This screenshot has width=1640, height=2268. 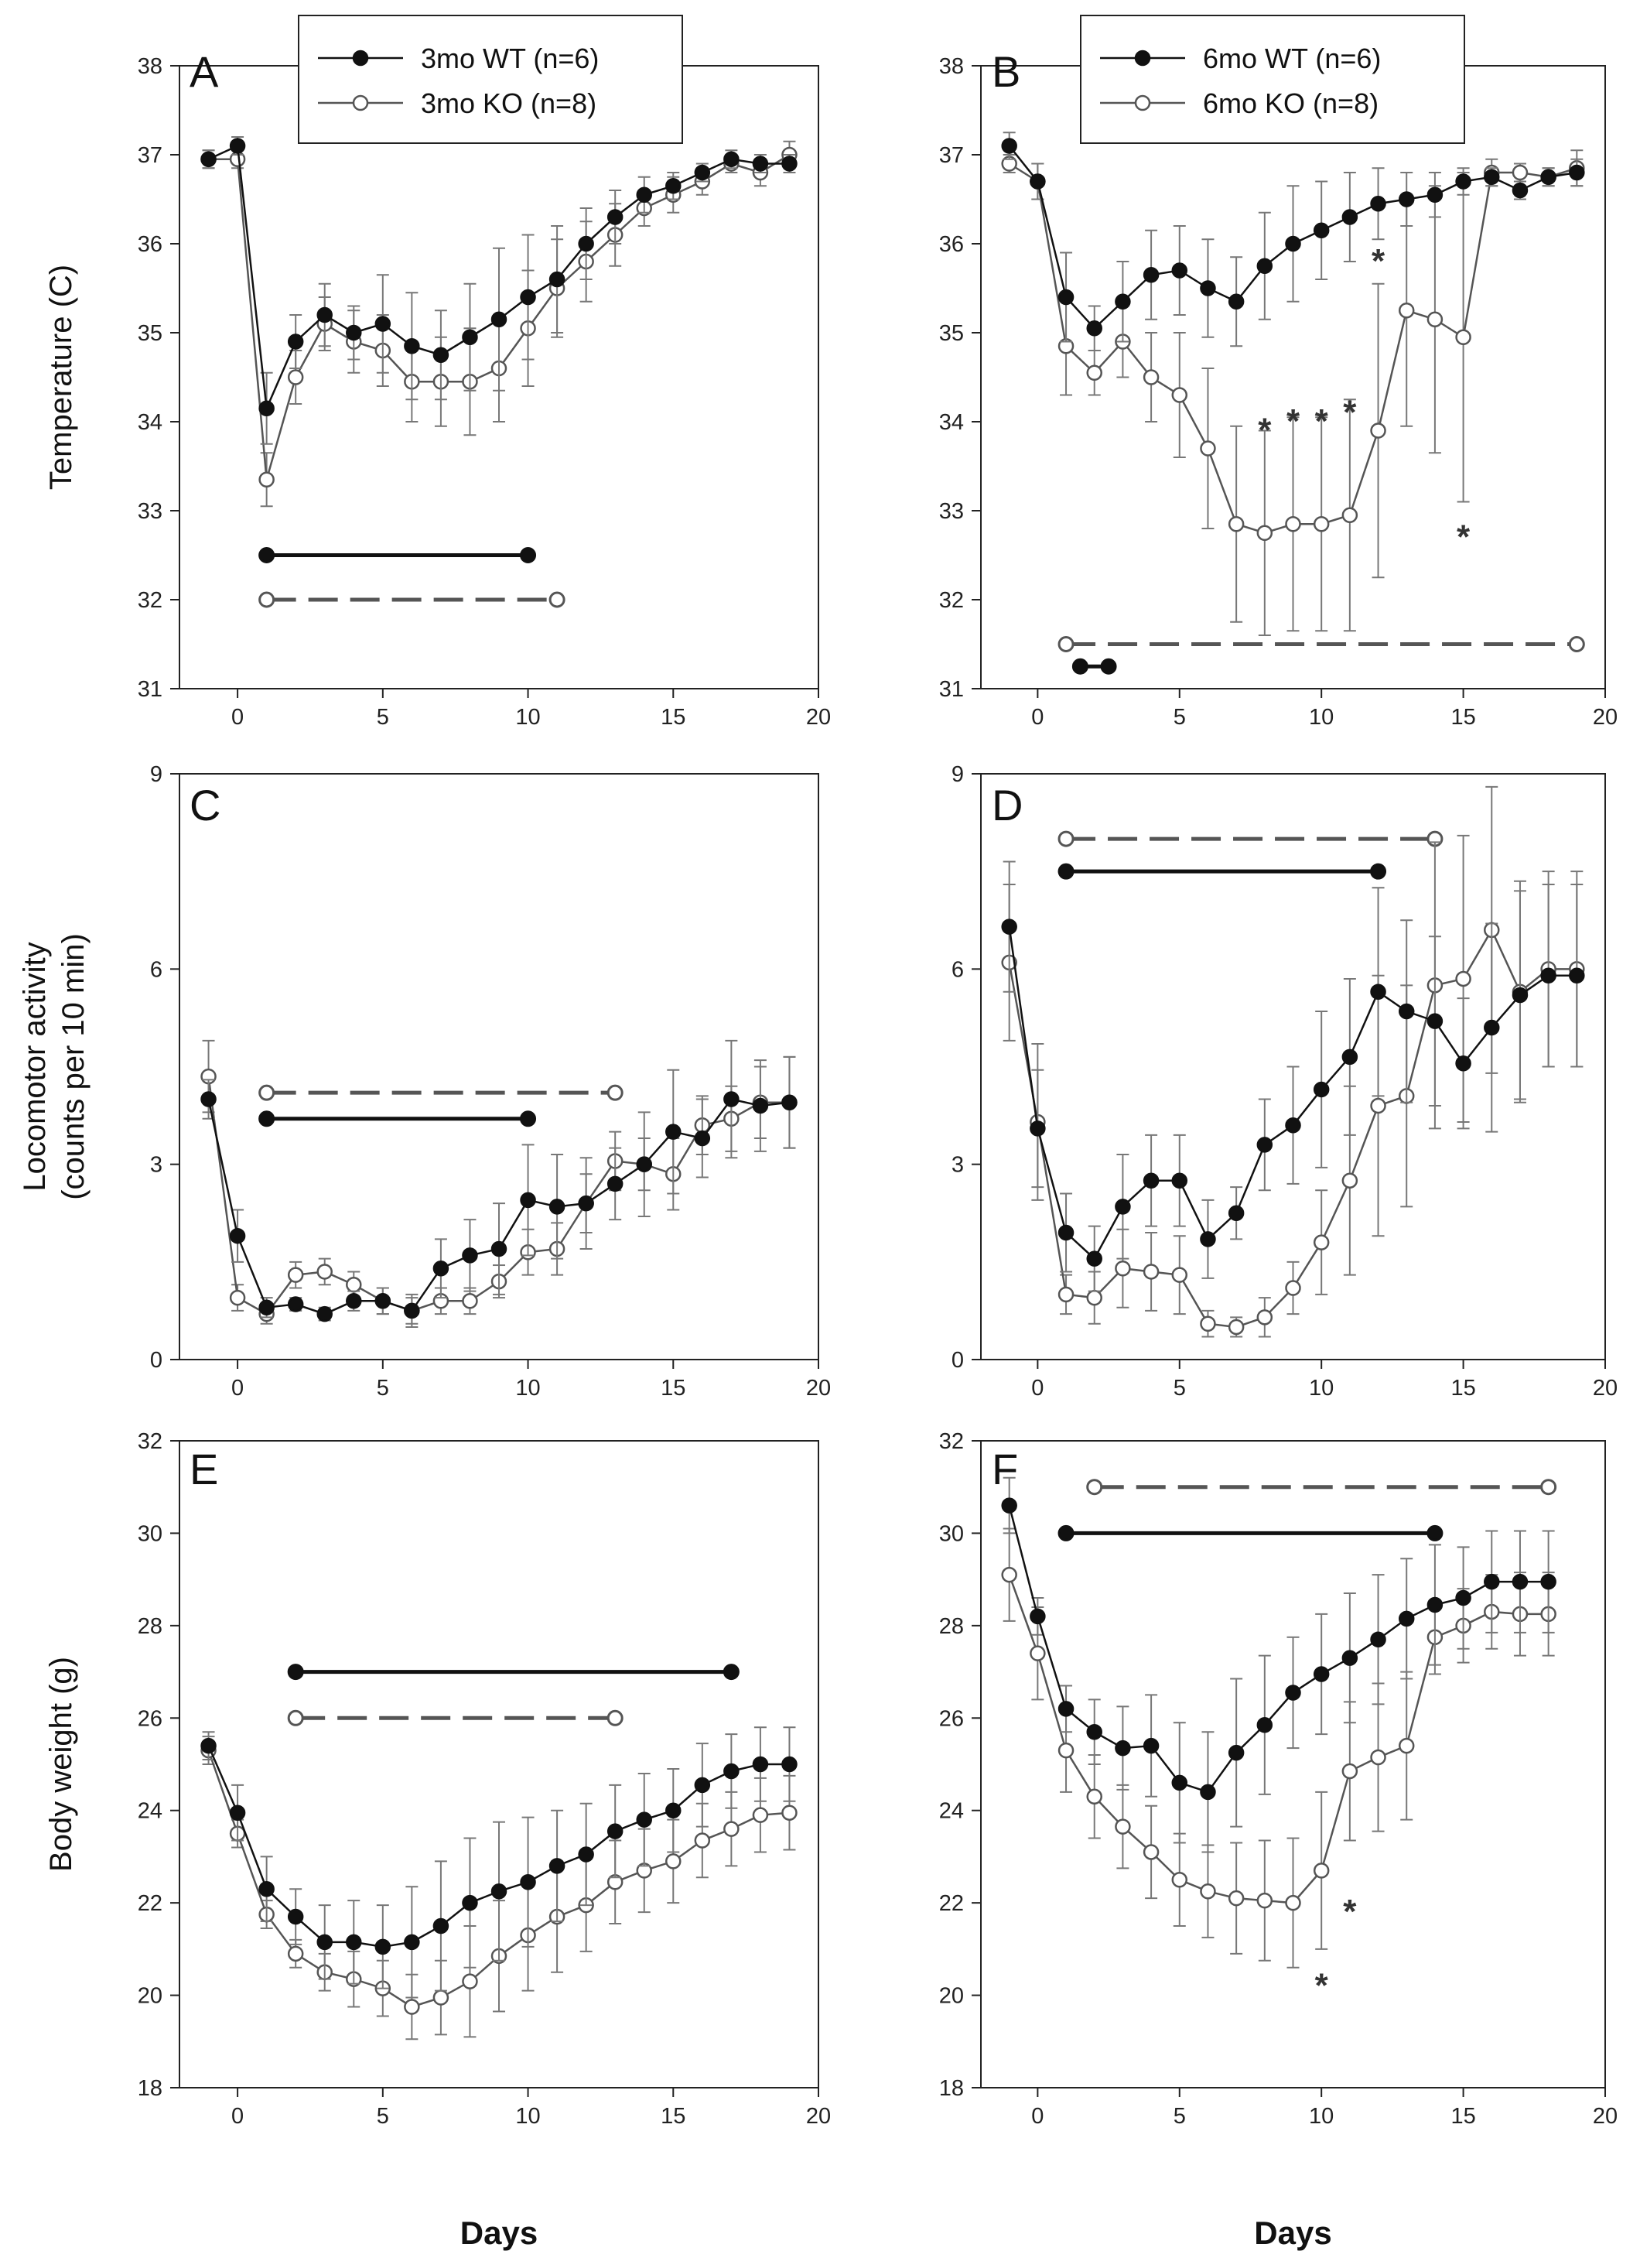 What do you see at coordinates (1008, 805) in the screenshot?
I see `panel-label: D` at bounding box center [1008, 805].